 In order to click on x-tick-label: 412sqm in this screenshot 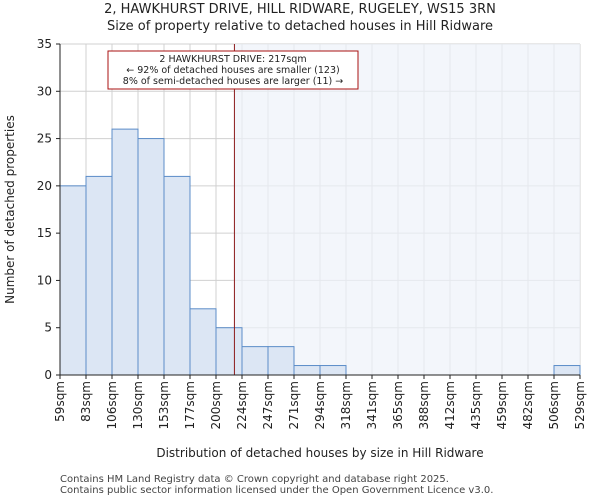, I will do `click(450, 405)`.